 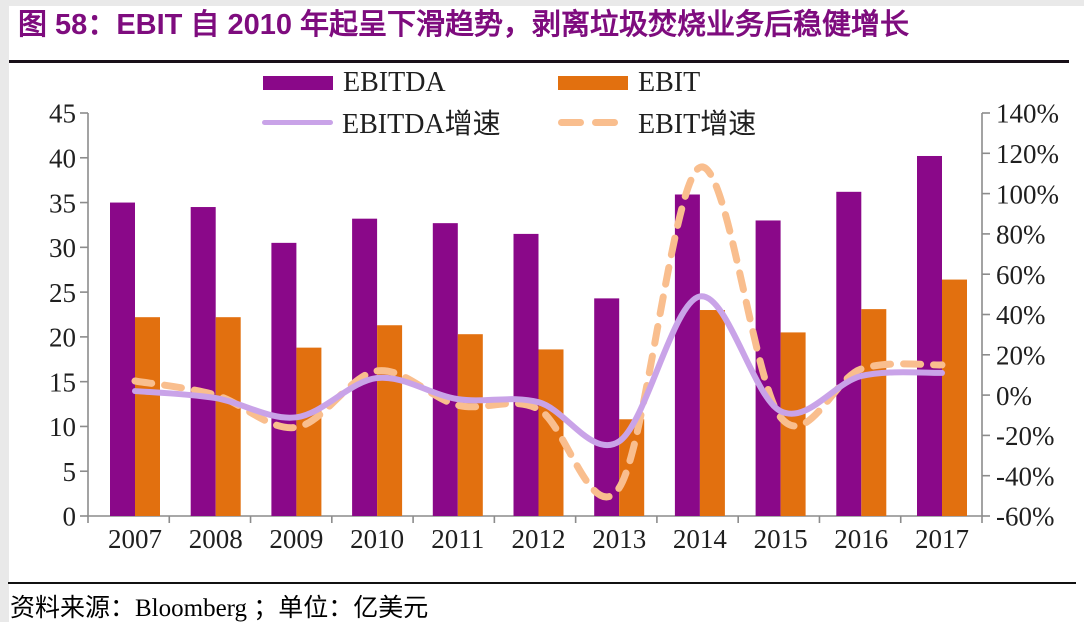 What do you see at coordinates (298, 83) in the screenshot?
I see `ebitda-bar-swatch` at bounding box center [298, 83].